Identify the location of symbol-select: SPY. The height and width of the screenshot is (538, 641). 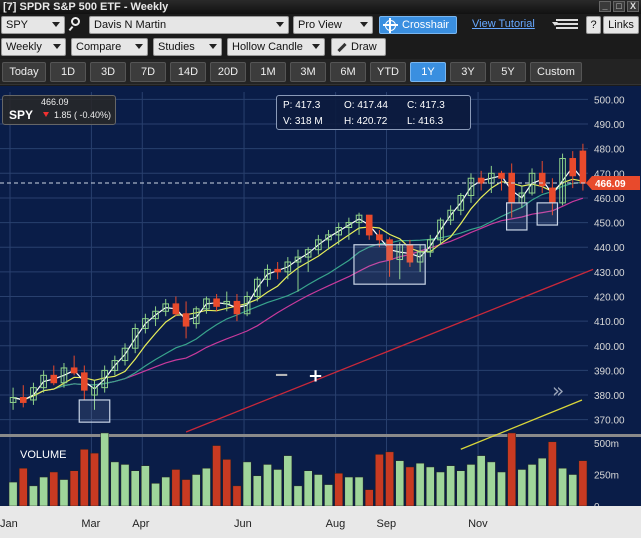
(33, 25).